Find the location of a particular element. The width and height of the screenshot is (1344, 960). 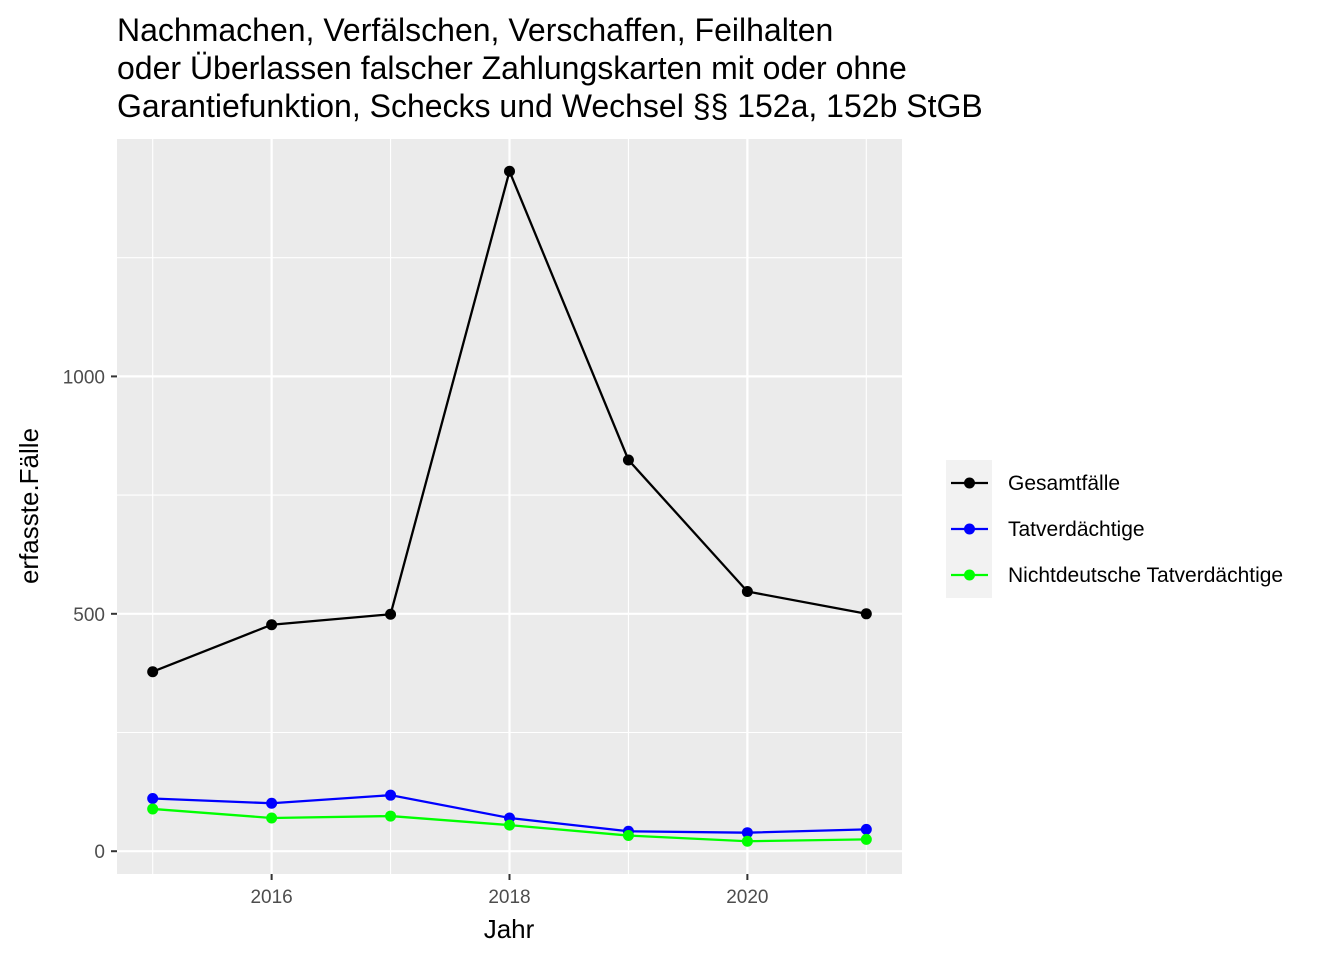

series-Nichtdeutsche Tatverdächtige is located at coordinates (509, 825).